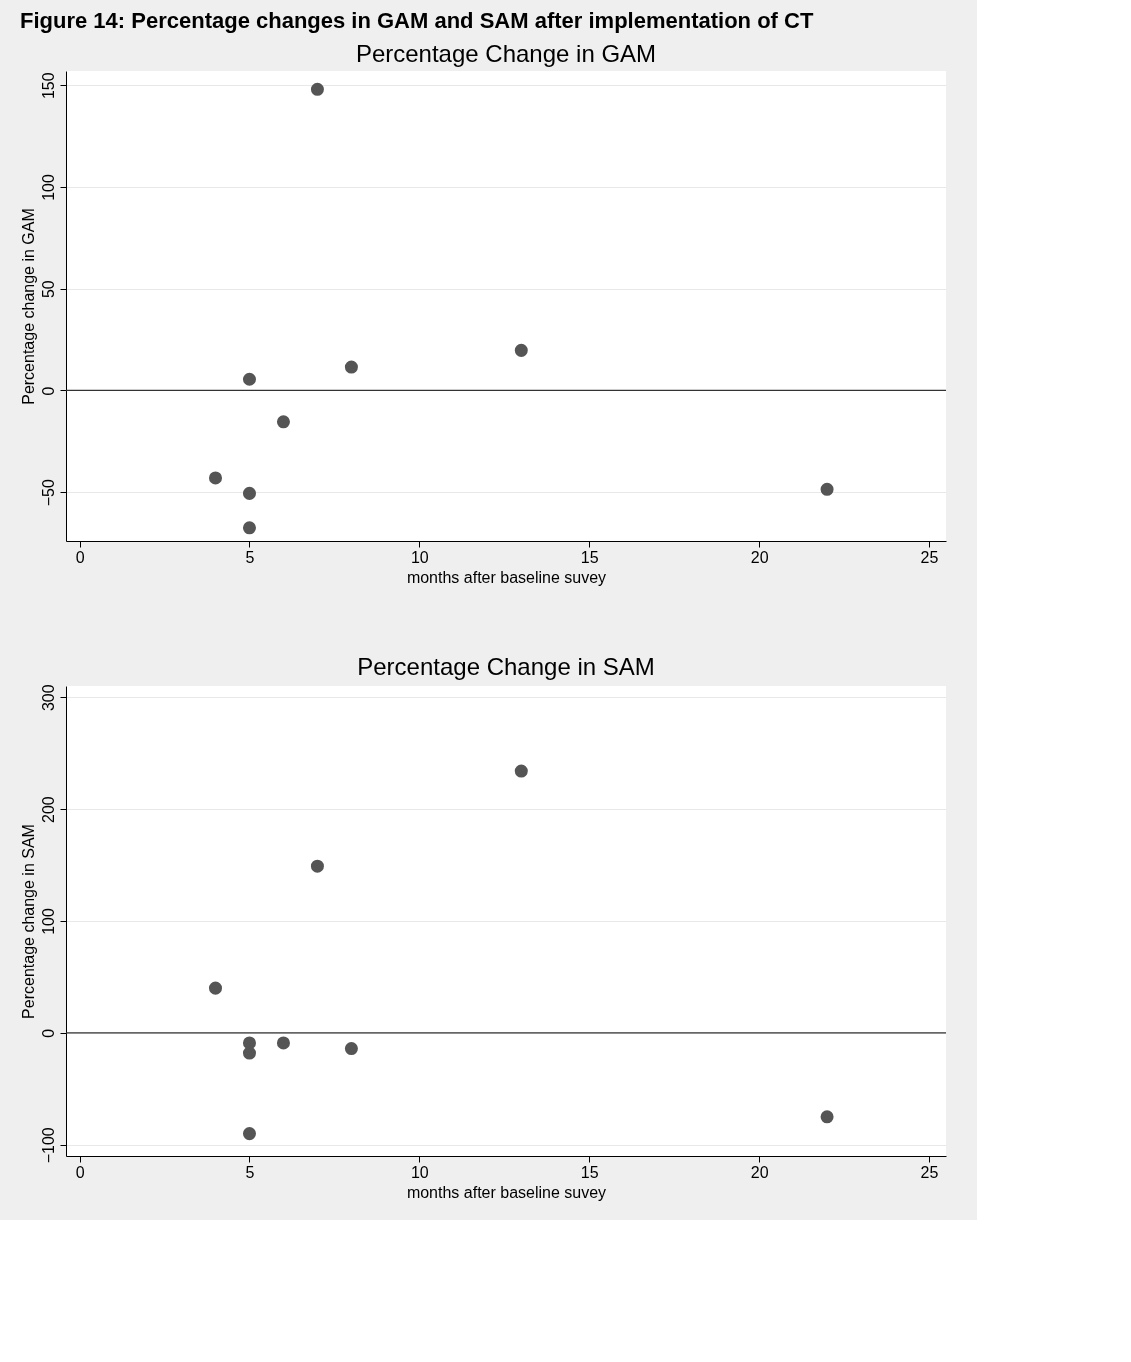 The height and width of the screenshot is (1362, 1131). I want to click on y-axis-title: Percentage change in GAM, so click(28, 306).